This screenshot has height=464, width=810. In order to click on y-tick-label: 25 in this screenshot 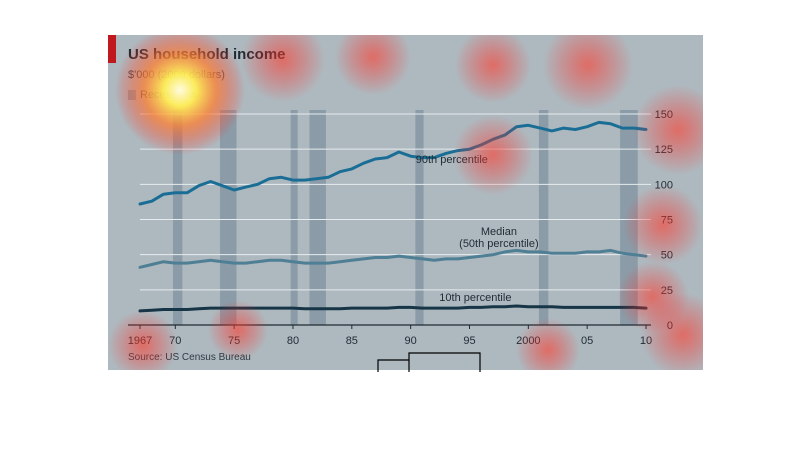, I will do `click(667, 291)`.